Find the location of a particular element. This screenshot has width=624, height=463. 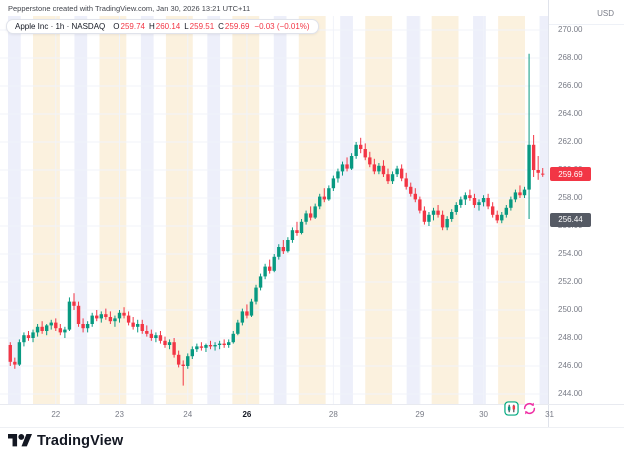

currency-label: USD is located at coordinates (605, 13).